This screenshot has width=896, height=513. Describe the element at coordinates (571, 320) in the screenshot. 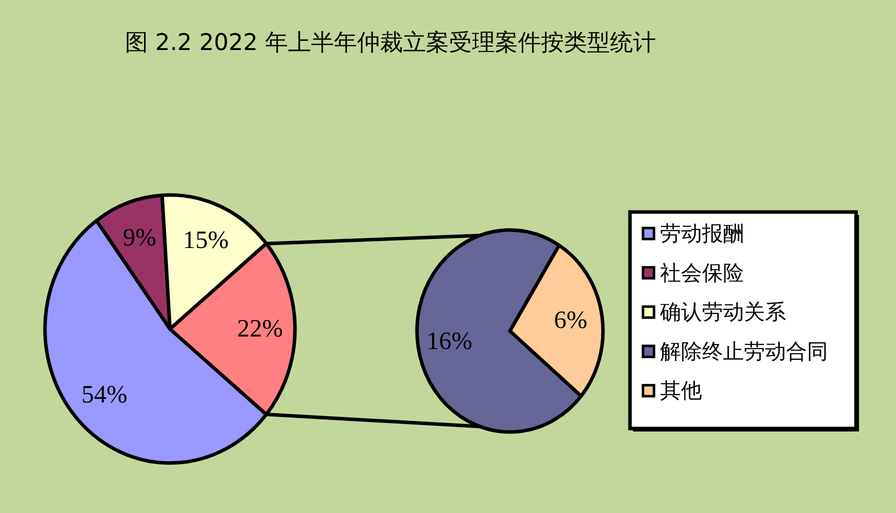

I see `data-label: 6%` at that location.